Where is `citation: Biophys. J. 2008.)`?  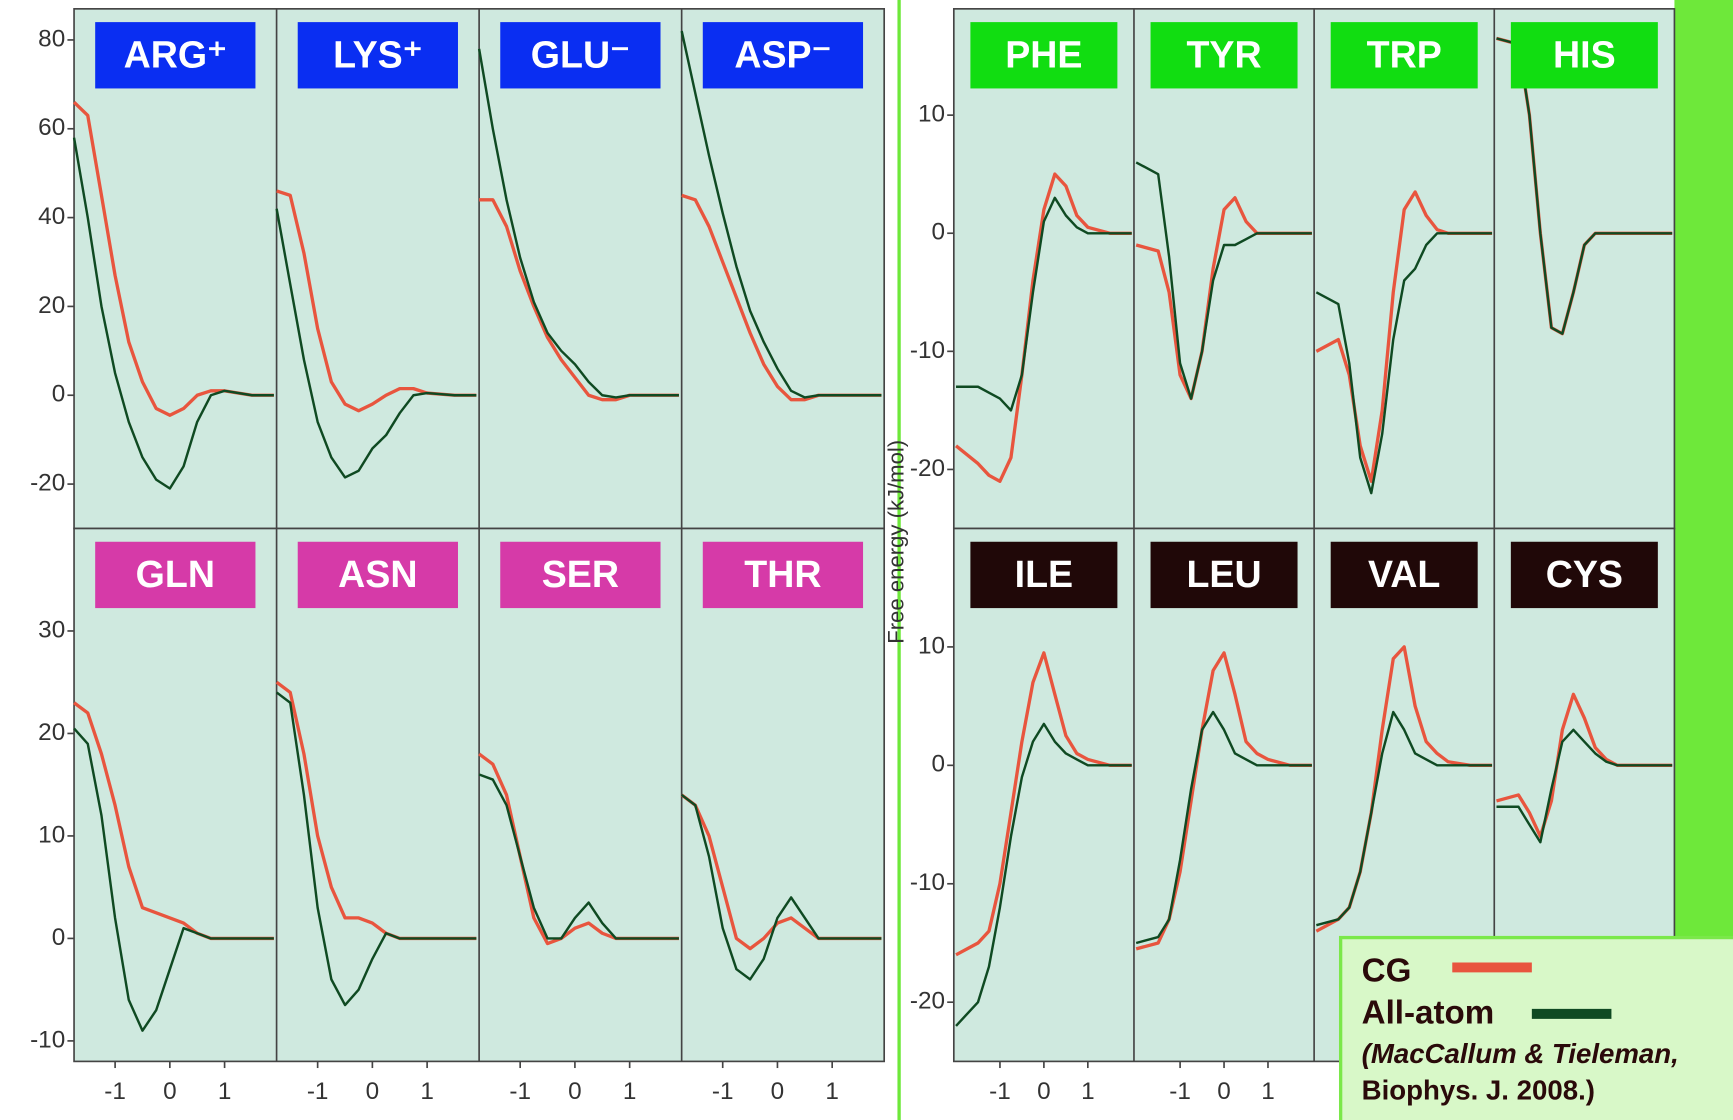
citation: Biophys. J. 2008.) is located at coordinates (1478, 1090).